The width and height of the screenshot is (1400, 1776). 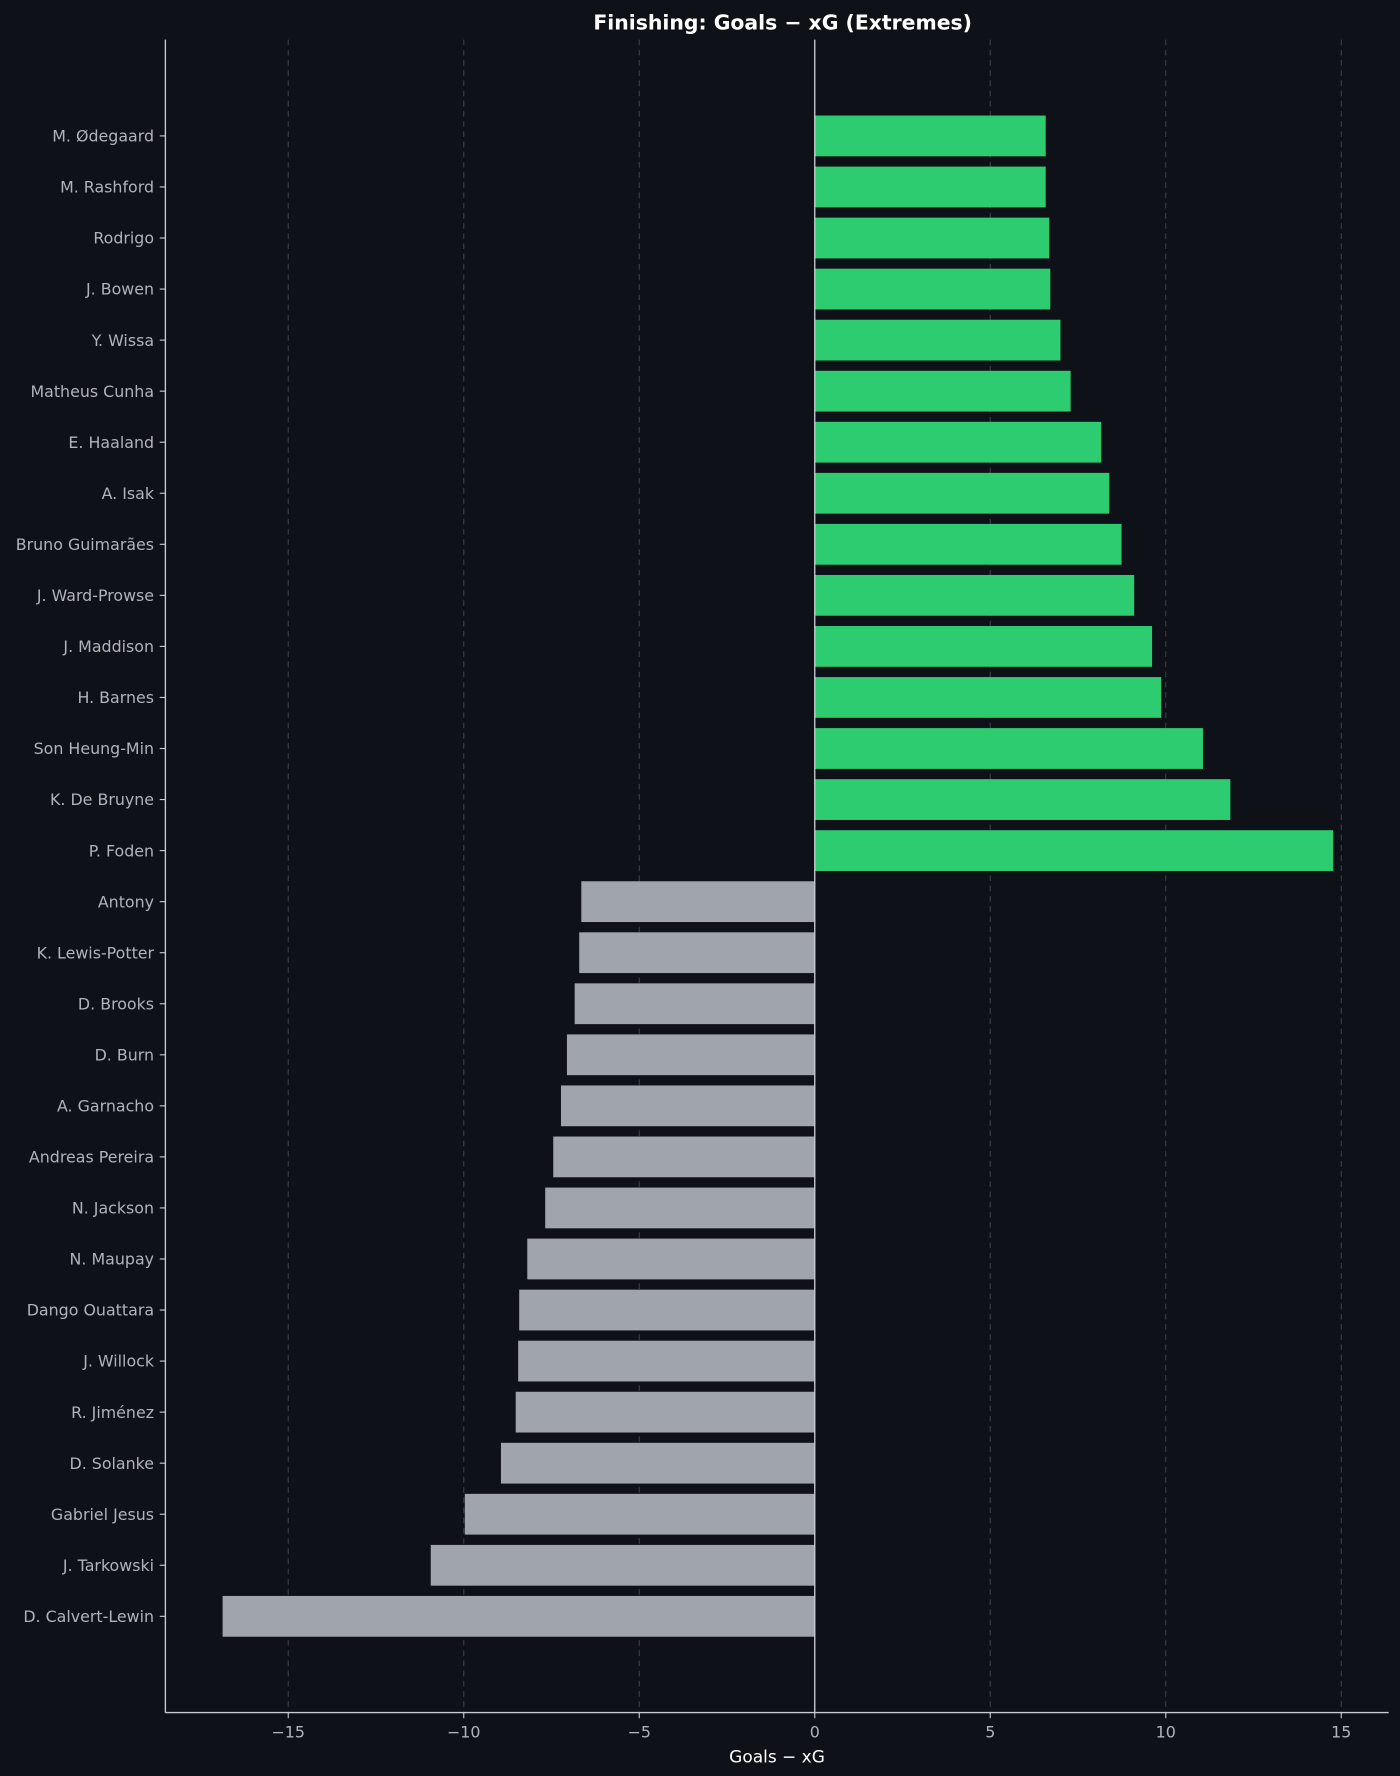 What do you see at coordinates (105, 1106) in the screenshot?
I see `y-tick-label: A. Garnacho` at bounding box center [105, 1106].